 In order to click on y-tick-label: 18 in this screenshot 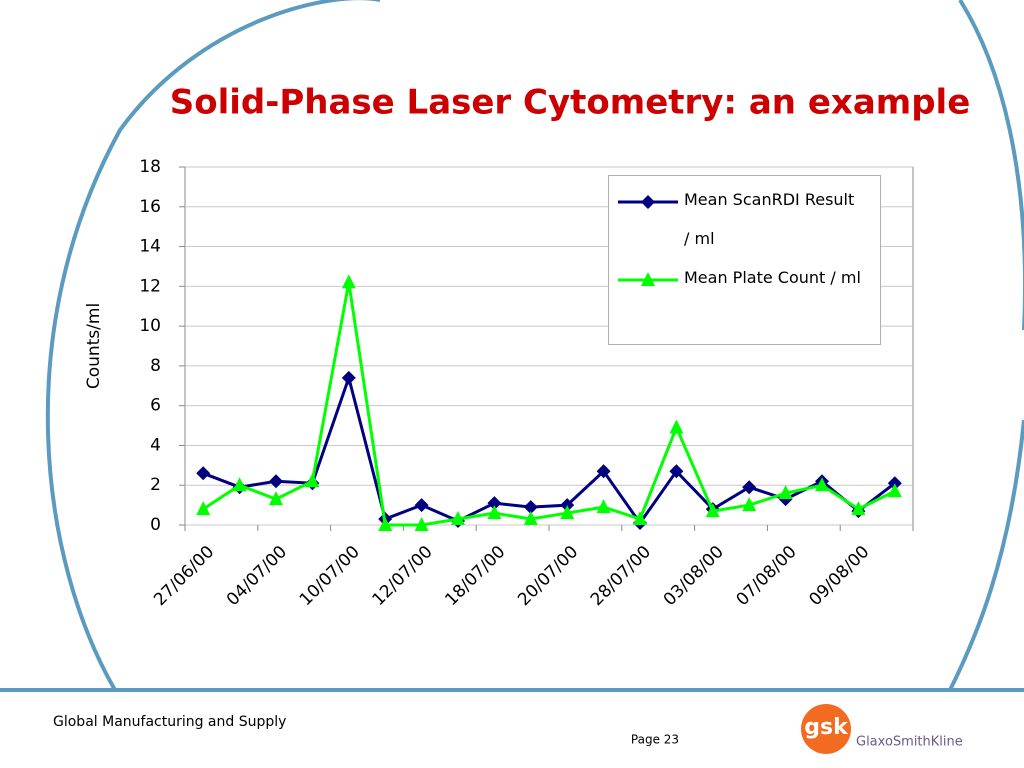, I will do `click(150, 167)`.